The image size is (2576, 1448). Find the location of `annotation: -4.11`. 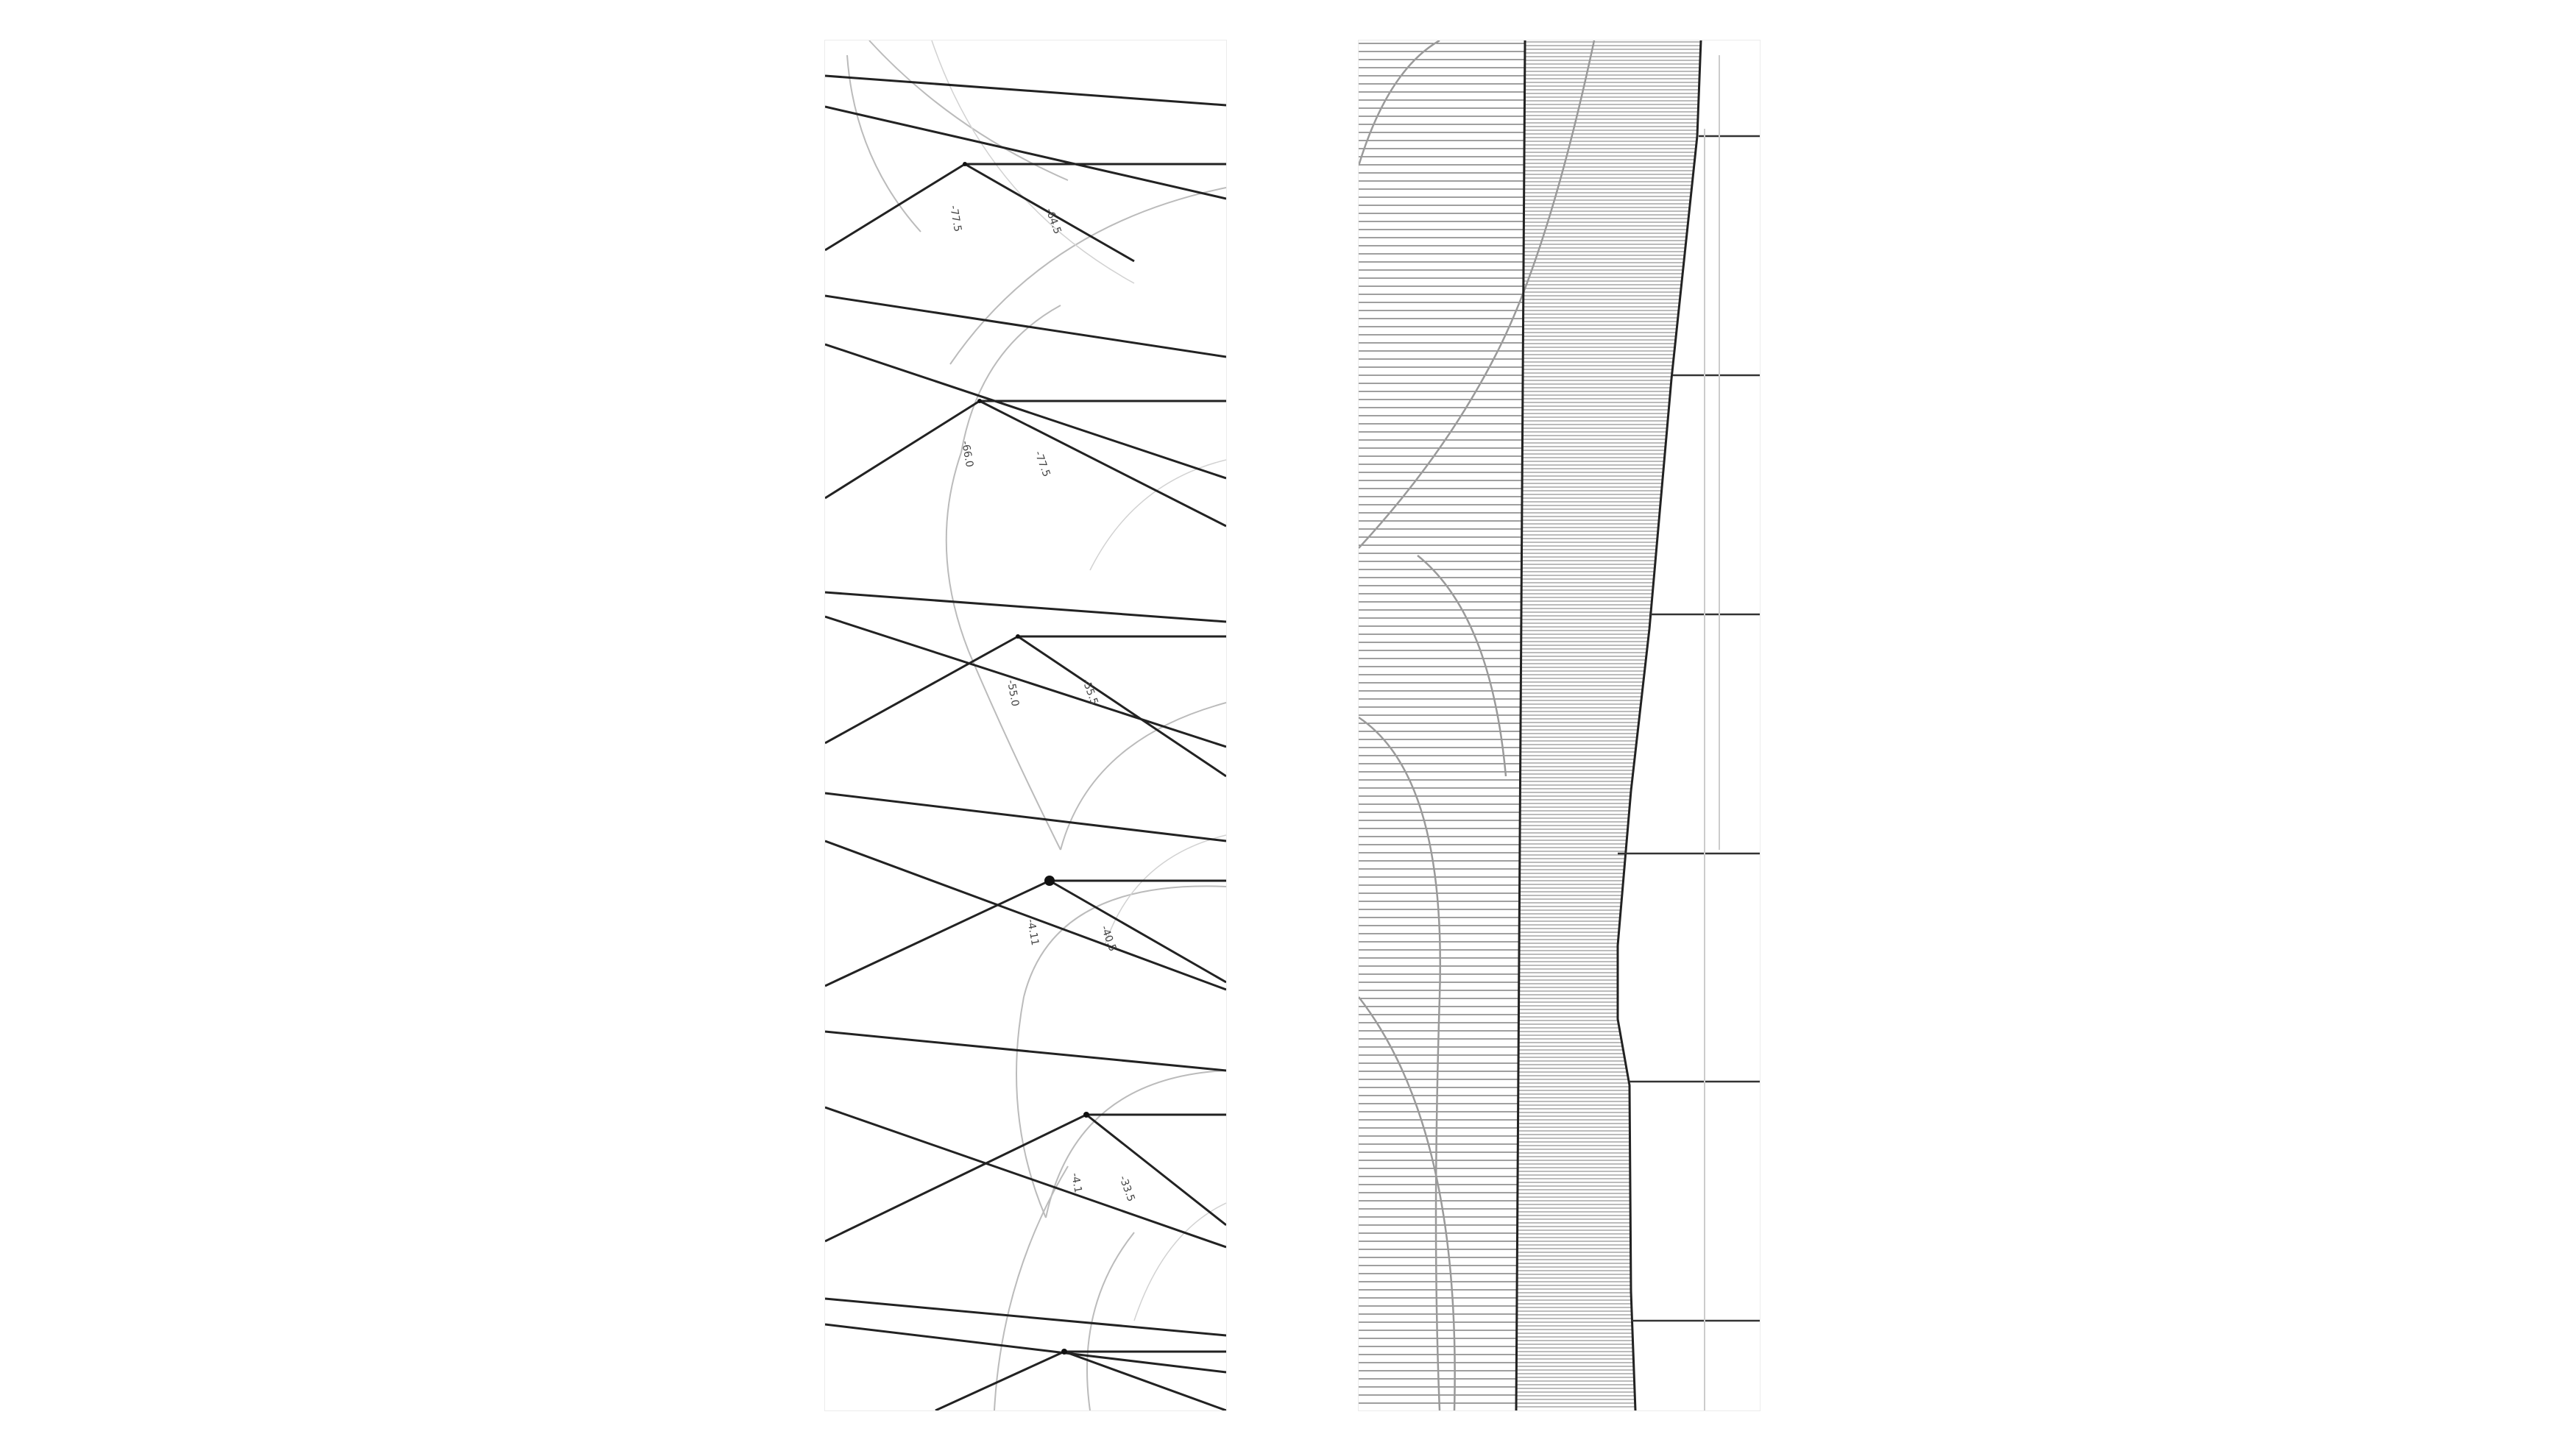

annotation: -4.11 is located at coordinates (1033, 932).